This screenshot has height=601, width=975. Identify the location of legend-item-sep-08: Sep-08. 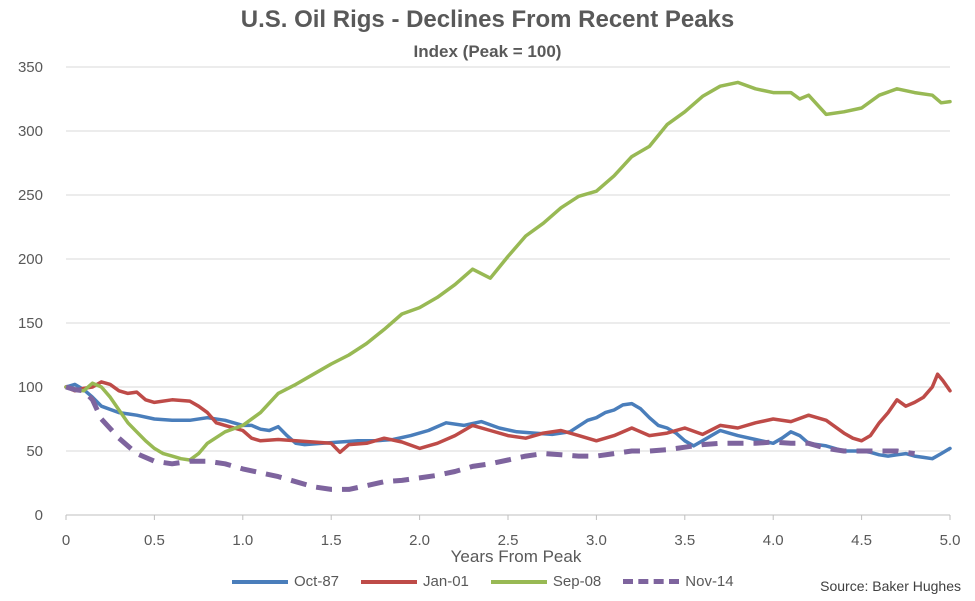
(546, 581).